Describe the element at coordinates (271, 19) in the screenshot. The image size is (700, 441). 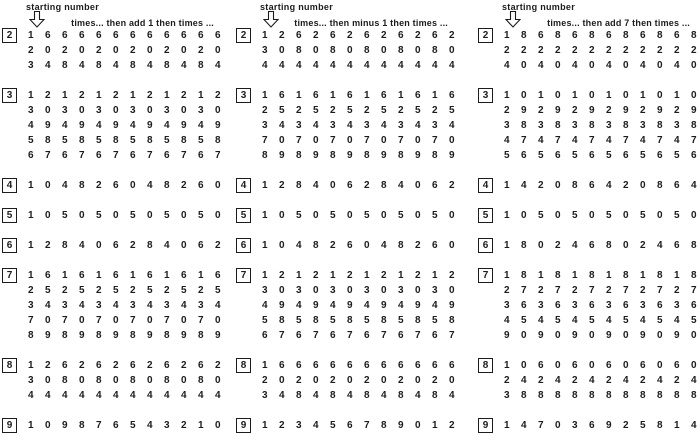
I see `down-arrow-icon` at that location.